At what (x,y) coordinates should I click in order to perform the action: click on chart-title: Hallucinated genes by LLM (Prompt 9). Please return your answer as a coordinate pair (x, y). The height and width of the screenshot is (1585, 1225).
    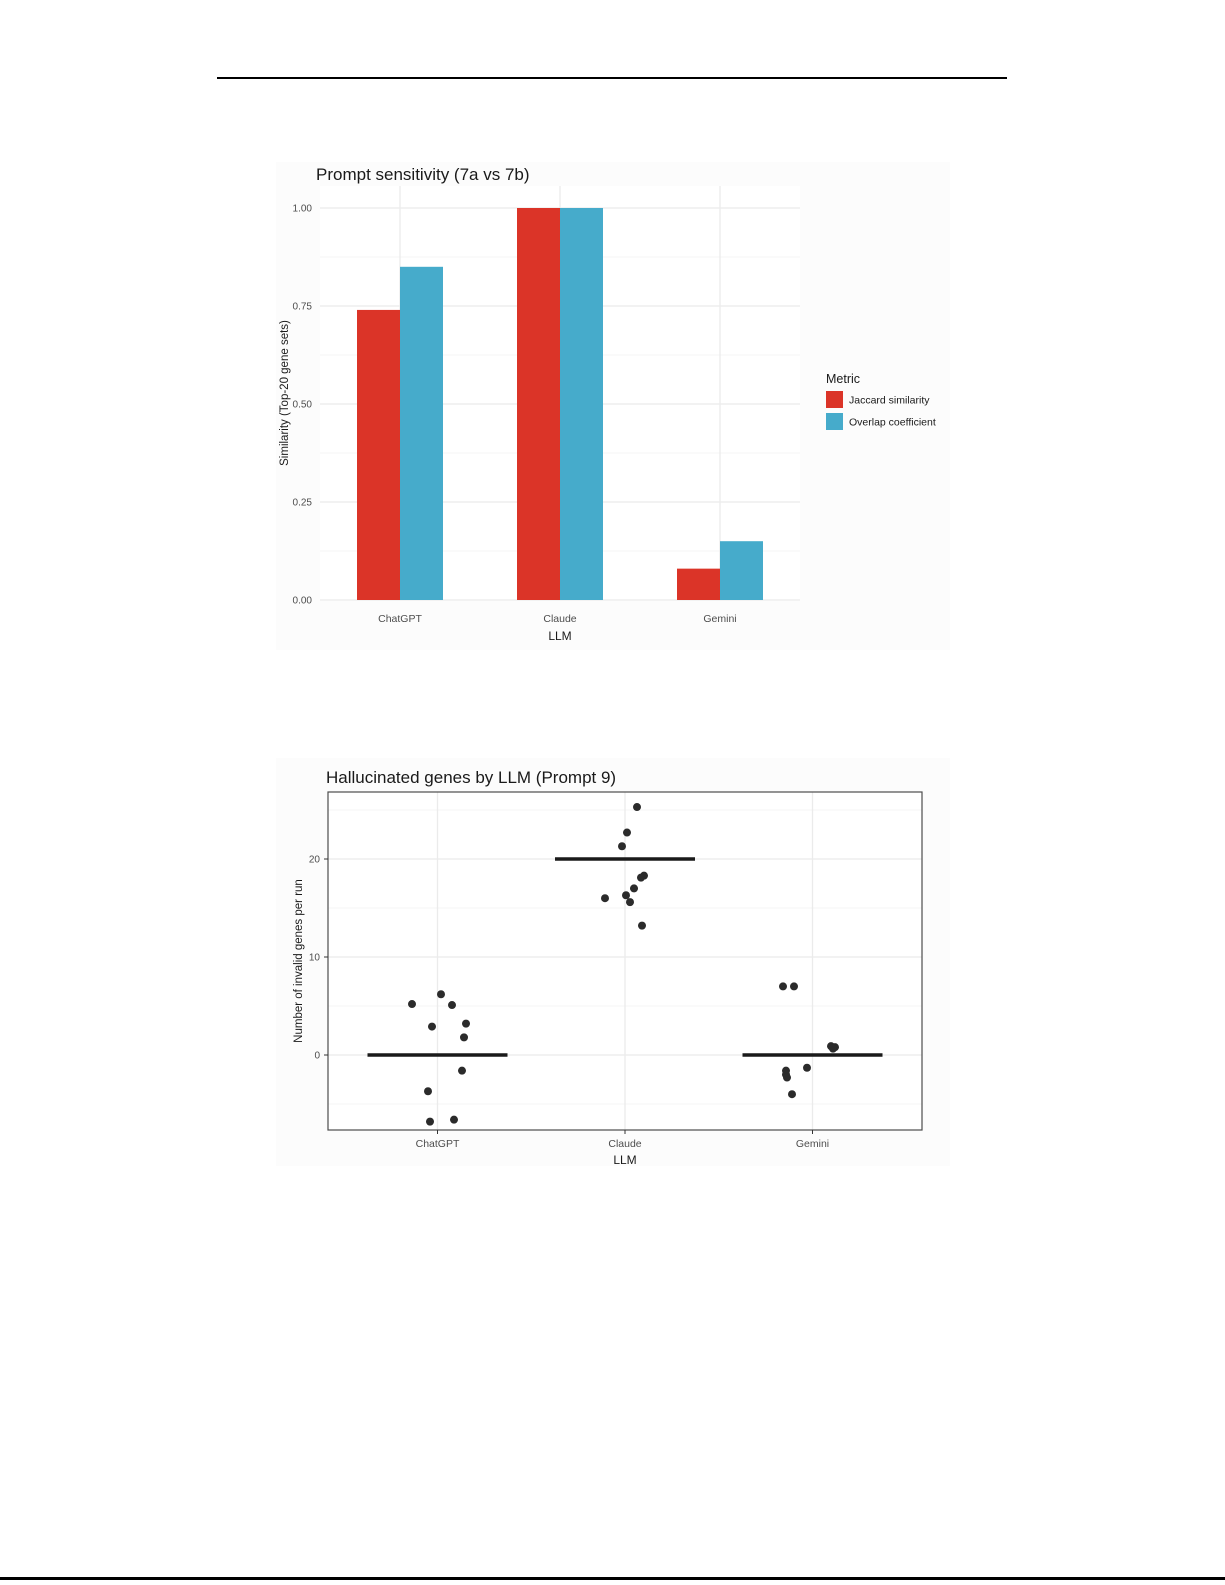
    Looking at the image, I should click on (471, 777).